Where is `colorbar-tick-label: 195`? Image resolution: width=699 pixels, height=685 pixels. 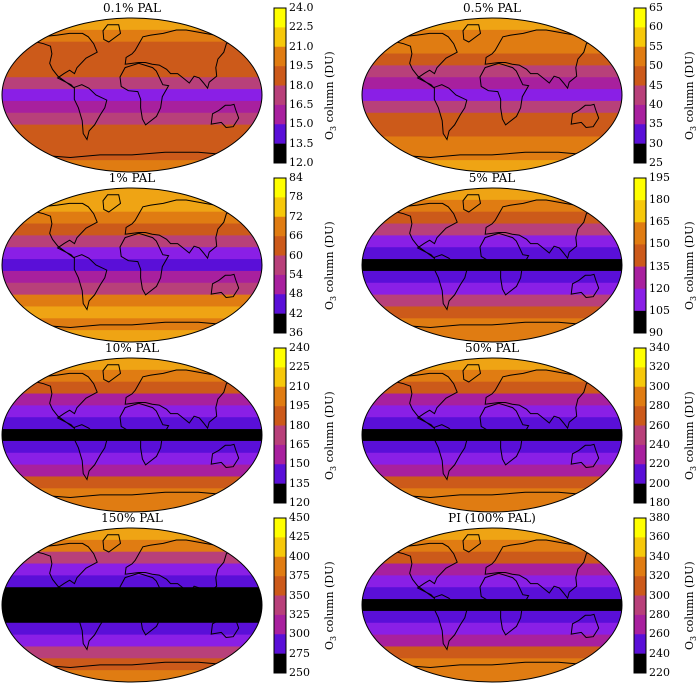
colorbar-tick-label: 195 is located at coordinates (299, 406).